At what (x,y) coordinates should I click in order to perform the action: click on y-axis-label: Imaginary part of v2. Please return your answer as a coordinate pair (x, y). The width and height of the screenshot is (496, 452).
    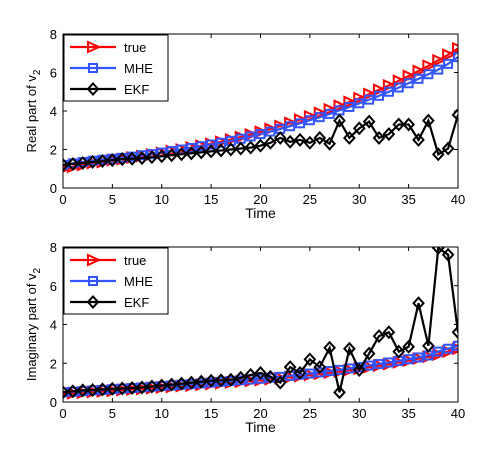
    Looking at the image, I should click on (33, 324).